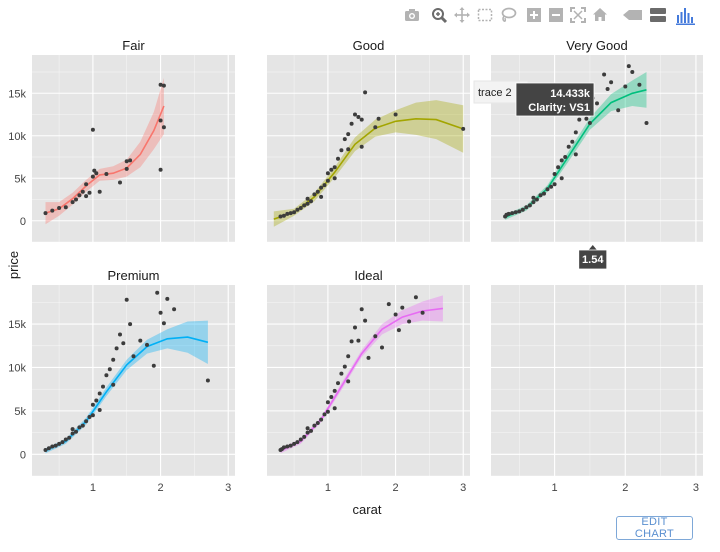 The width and height of the screenshot is (720, 552). Describe the element at coordinates (578, 18) in the screenshot. I see `autoscale-icon` at that location.